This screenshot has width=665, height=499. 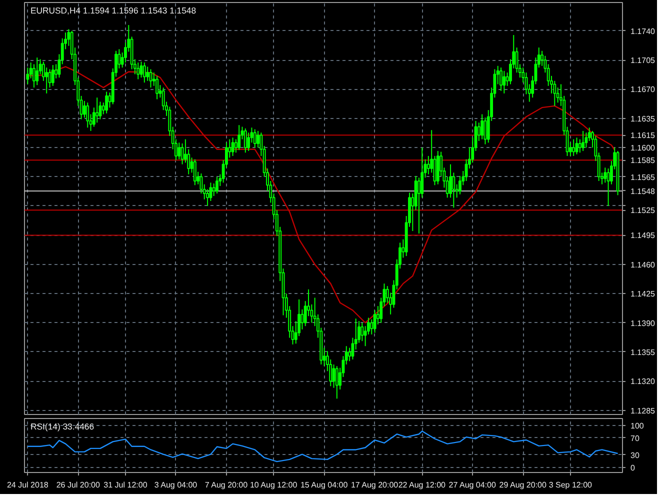 What do you see at coordinates (643, 235) in the screenshot?
I see `ref-line-label: 1.1495` at bounding box center [643, 235].